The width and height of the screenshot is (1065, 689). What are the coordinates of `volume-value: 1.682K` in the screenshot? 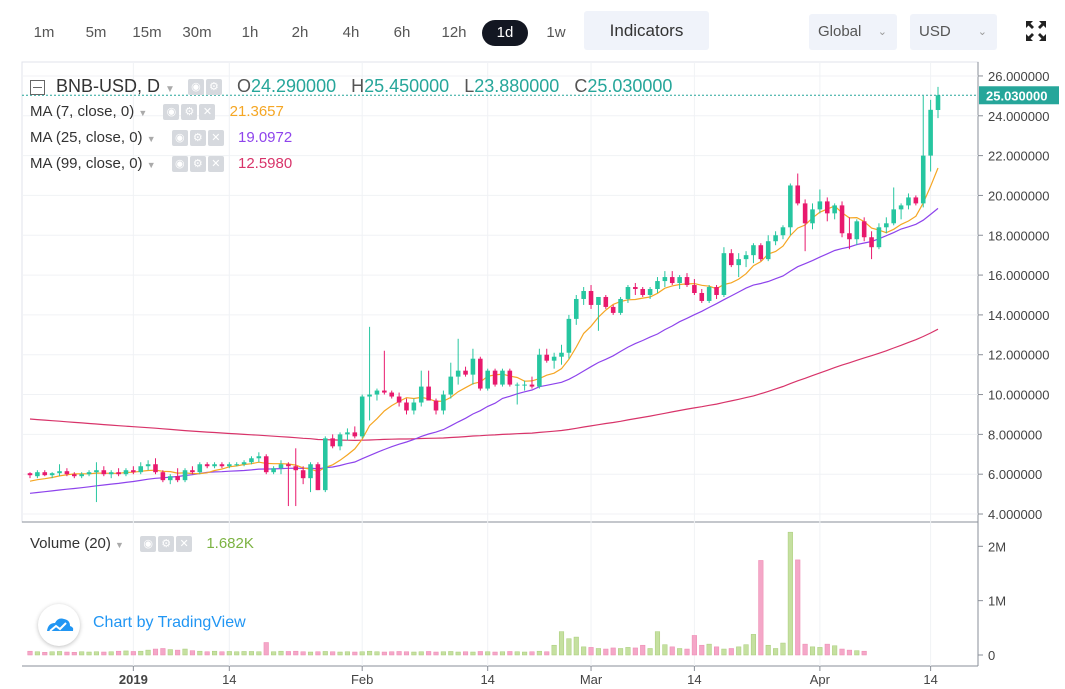 It's located at (230, 543).